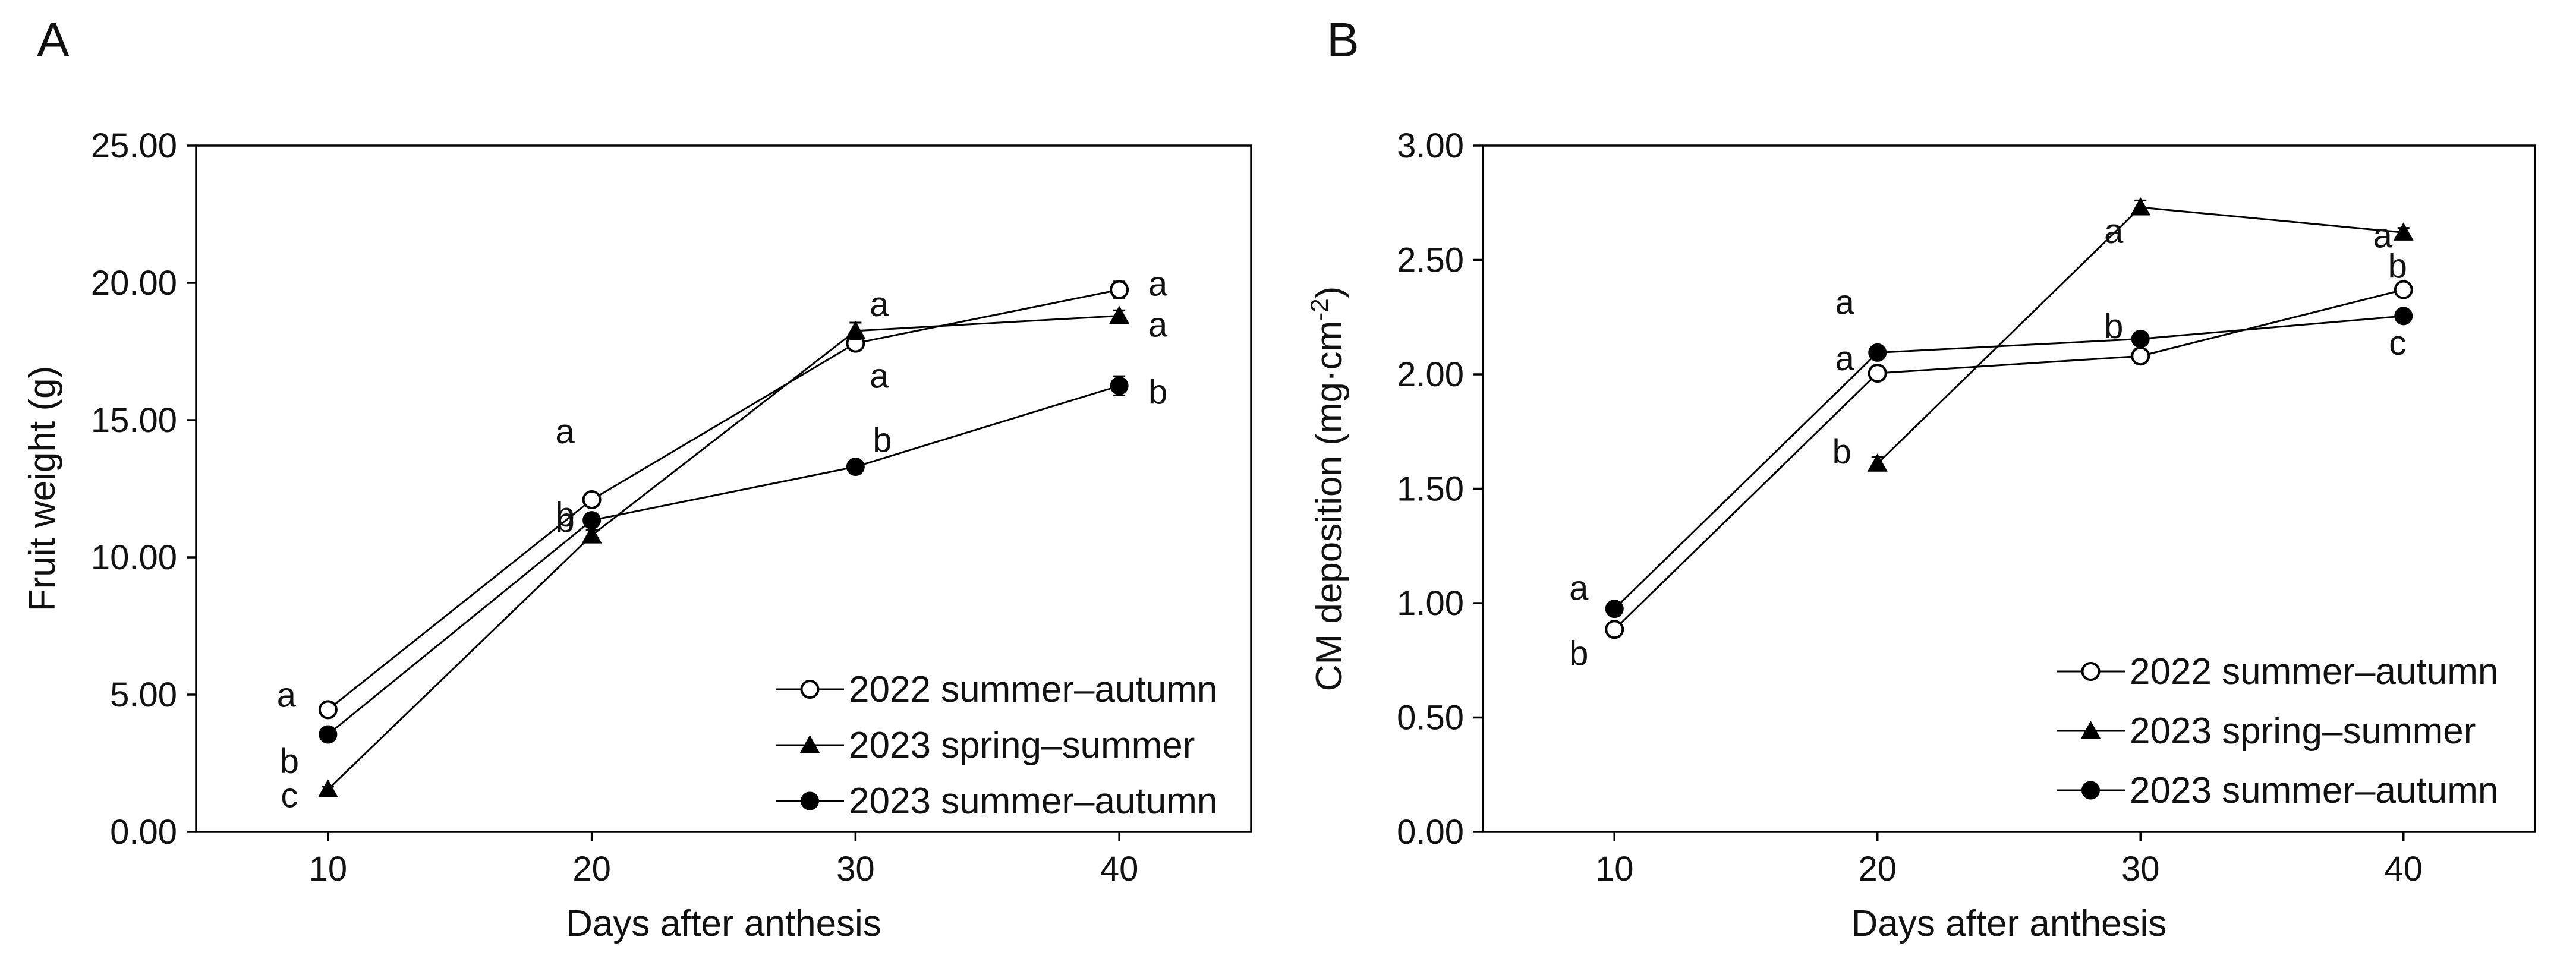  What do you see at coordinates (1430, 260) in the screenshot?
I see `y-tick-label: 2.50` at bounding box center [1430, 260].